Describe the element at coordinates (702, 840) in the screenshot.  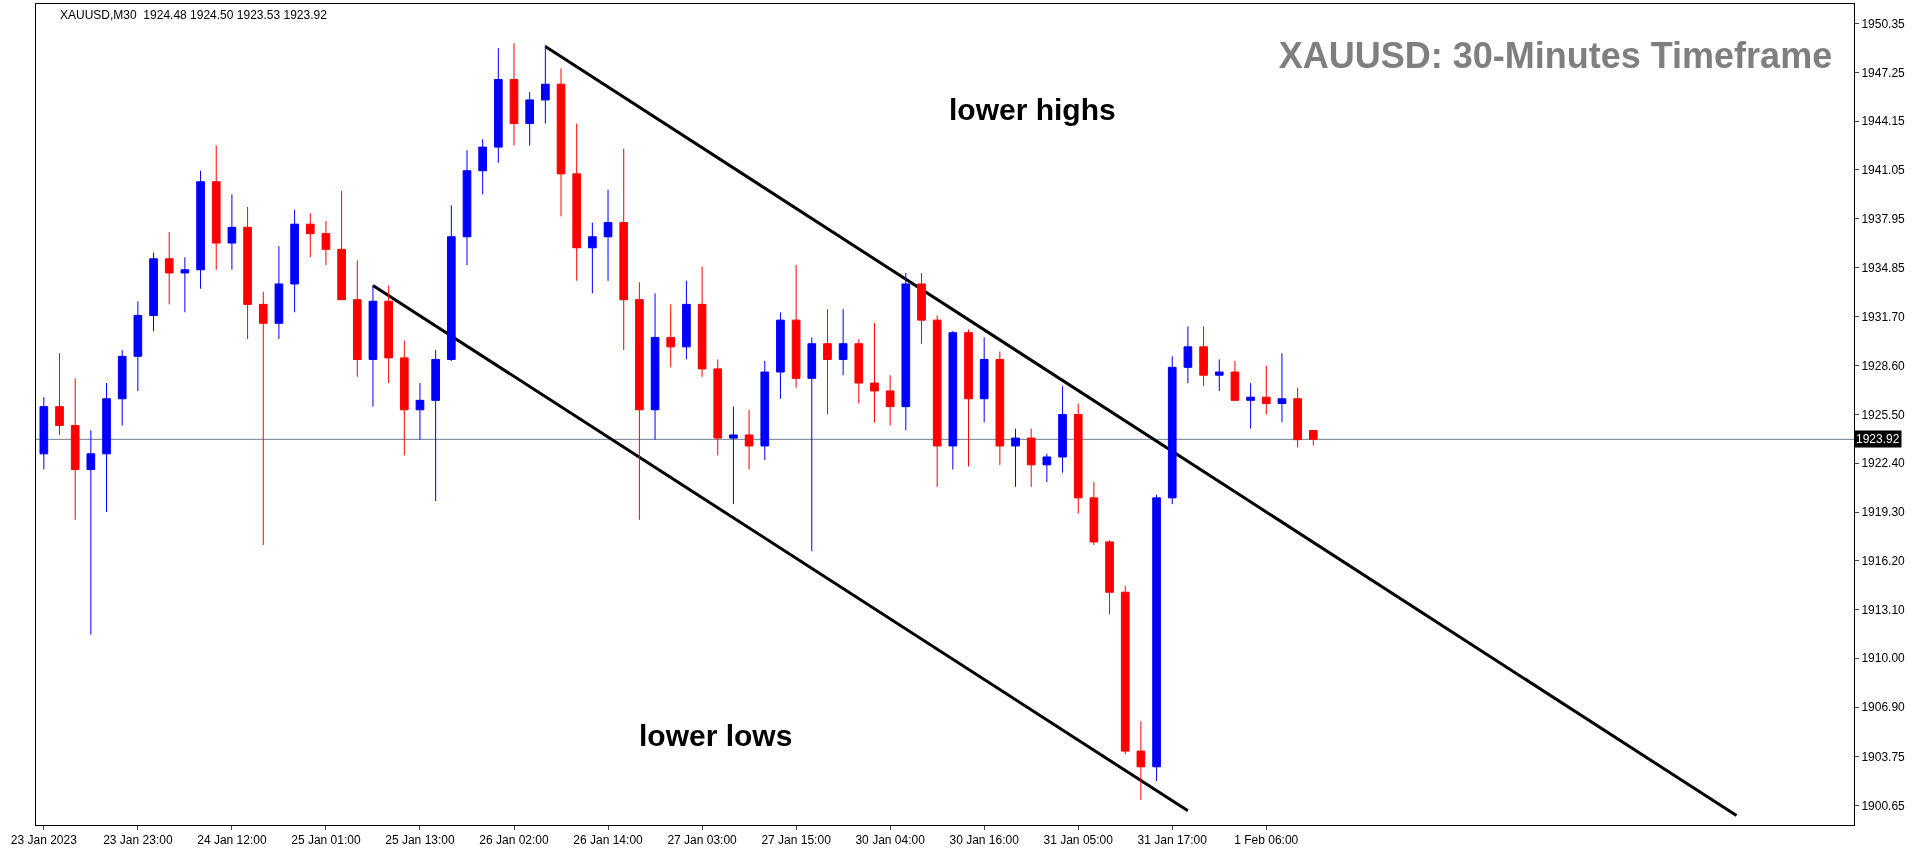
I see `x-tick-label: 27 Jan 03:00` at that location.